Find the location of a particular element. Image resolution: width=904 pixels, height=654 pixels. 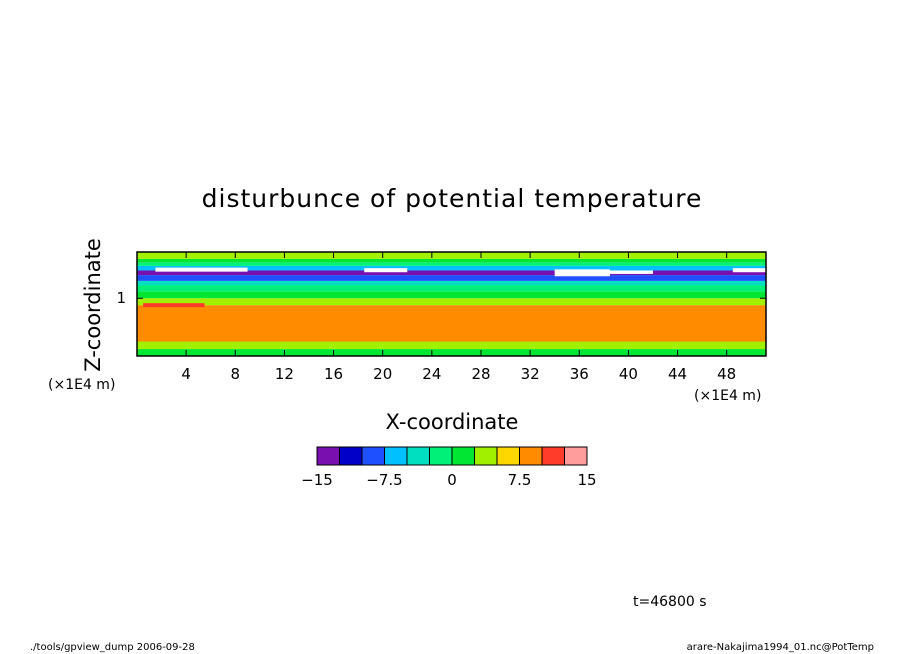

x-tick-label: 24 is located at coordinates (431, 374).